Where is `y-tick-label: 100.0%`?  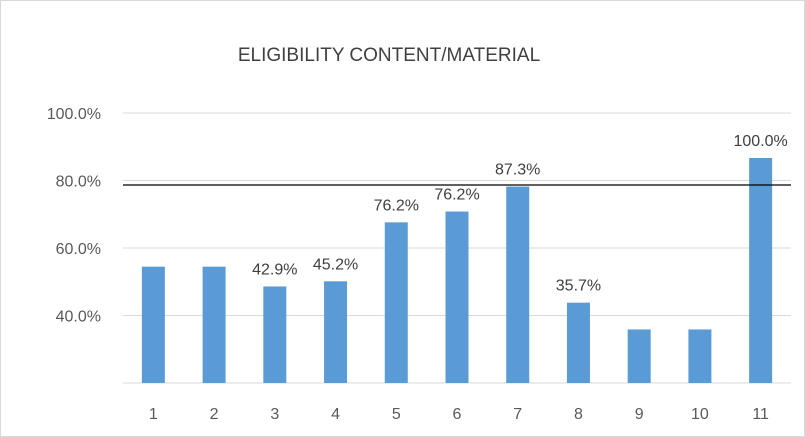
y-tick-label: 100.0% is located at coordinates (74, 114).